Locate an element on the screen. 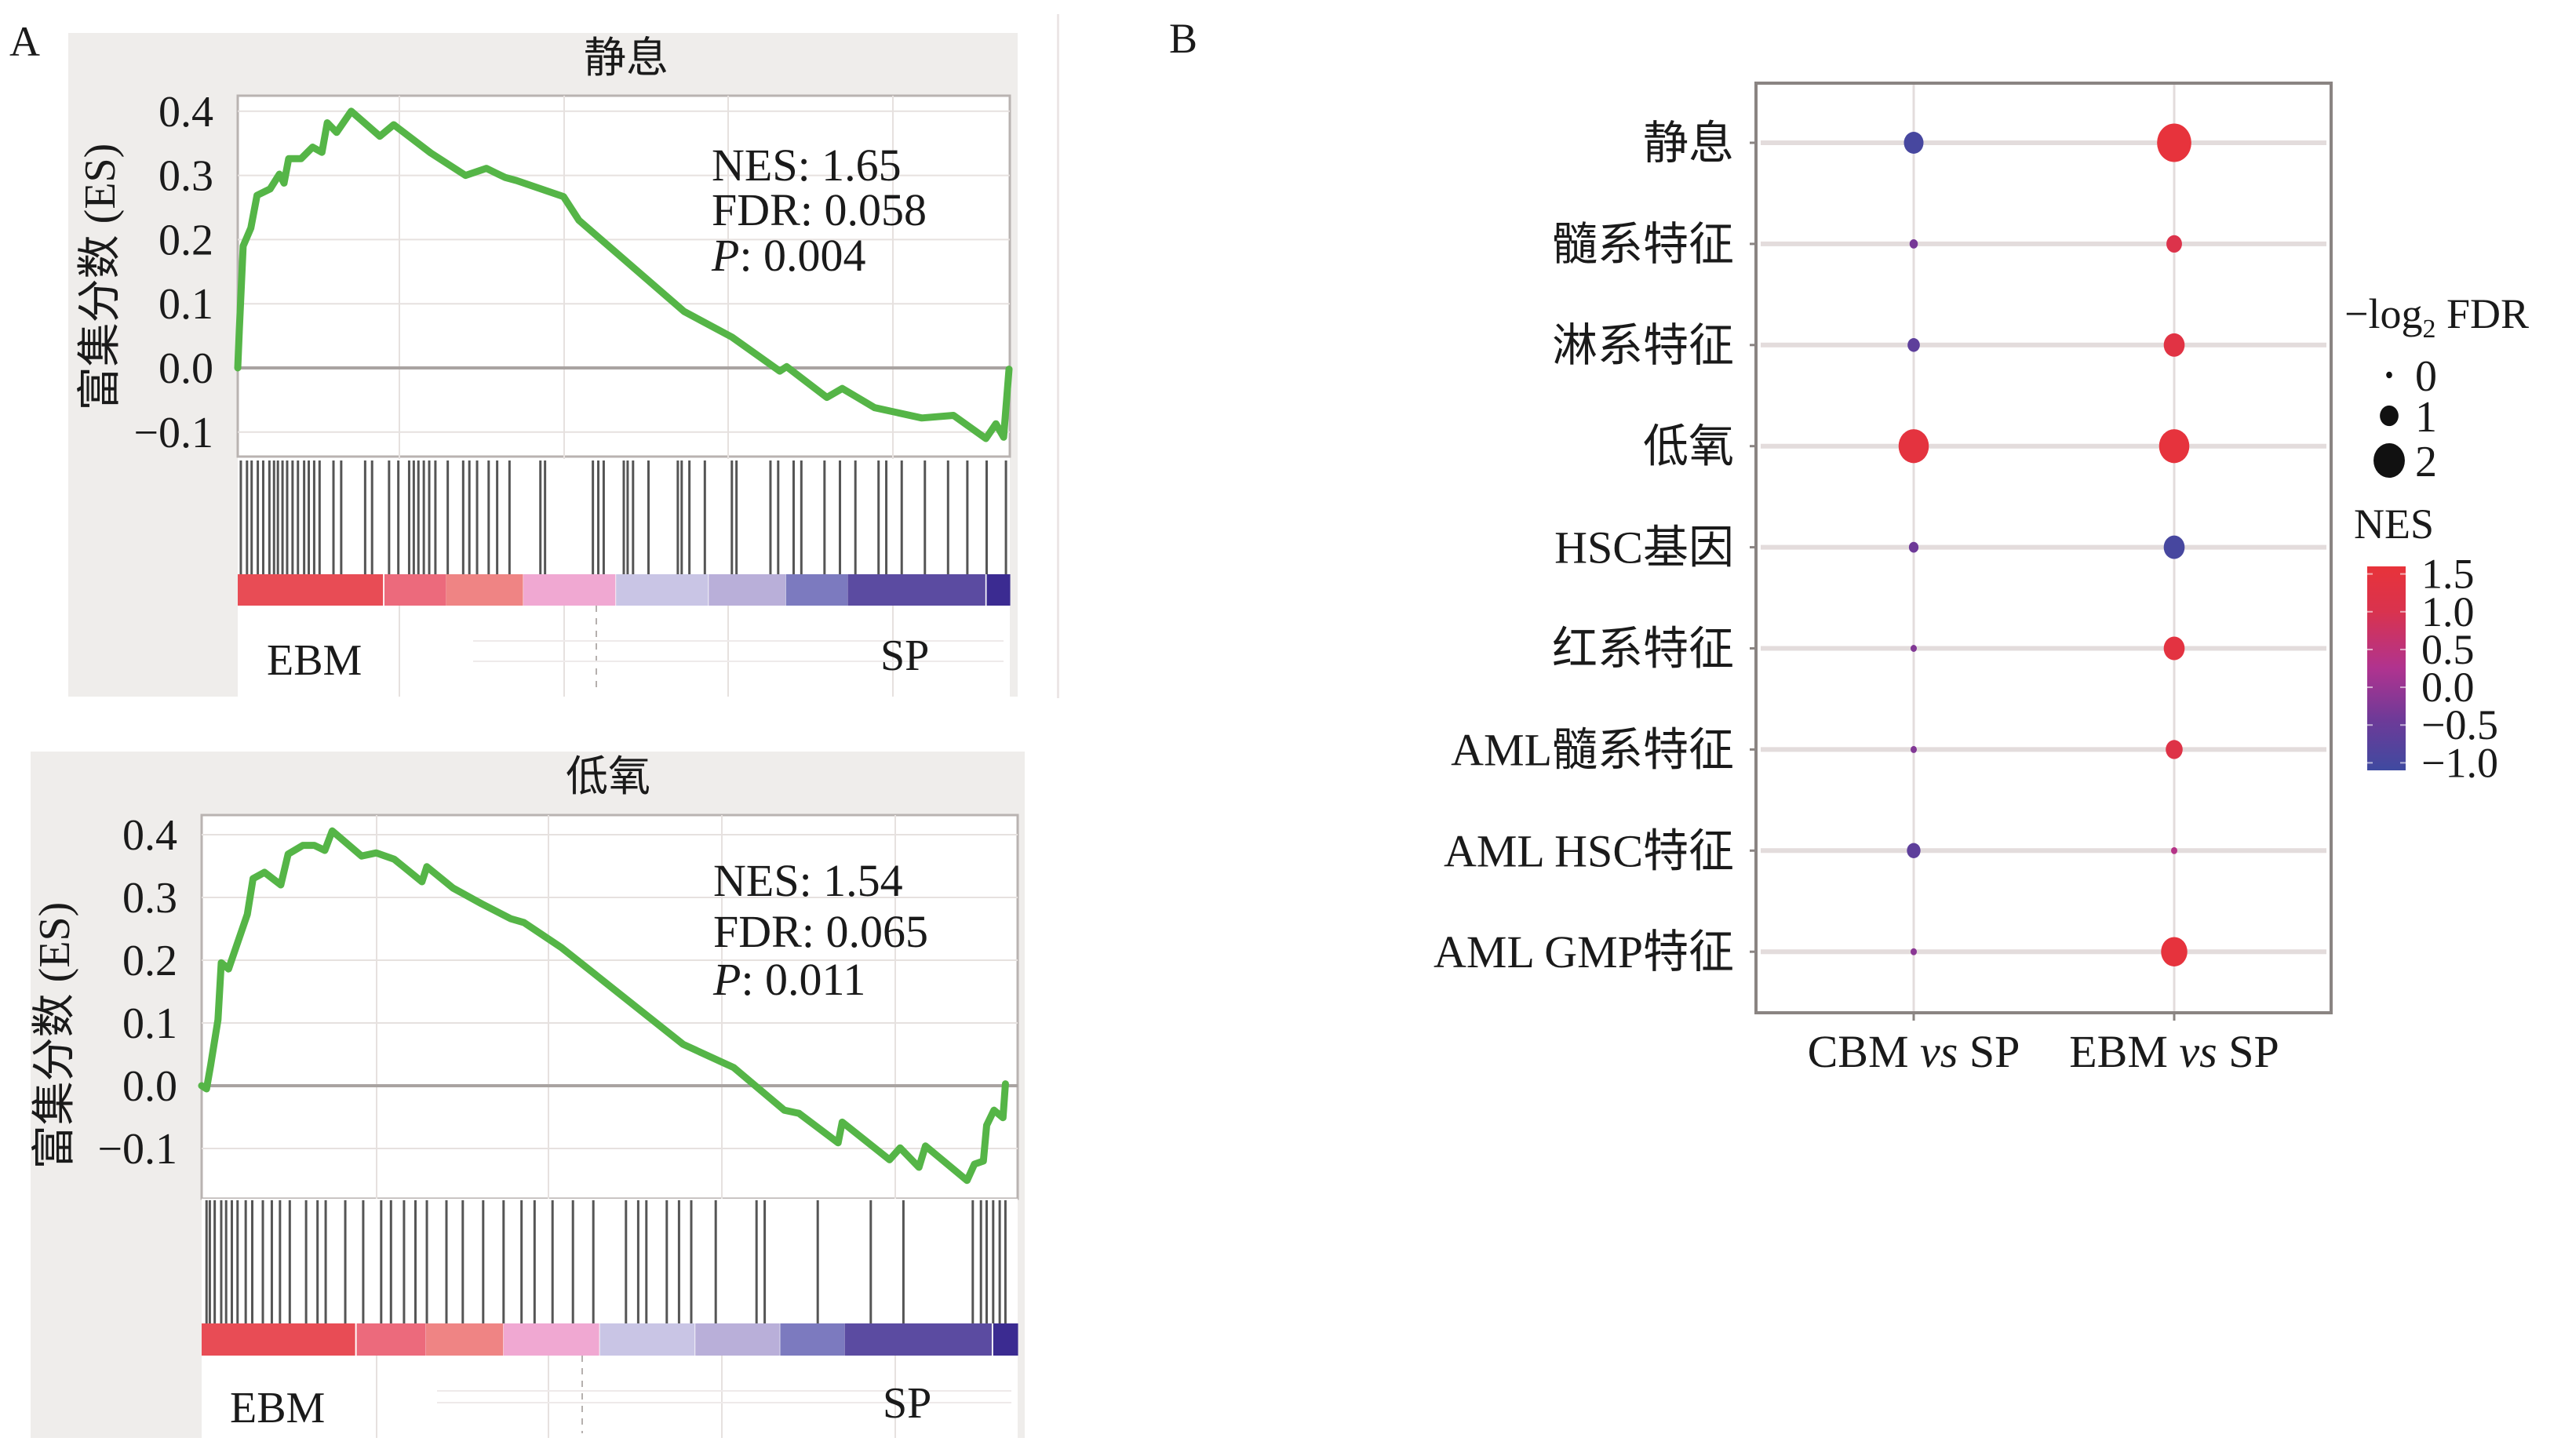 Image resolution: width=2572 pixels, height=1456 pixels. x-label-ebm: EBM vs SP is located at coordinates (2174, 1051).